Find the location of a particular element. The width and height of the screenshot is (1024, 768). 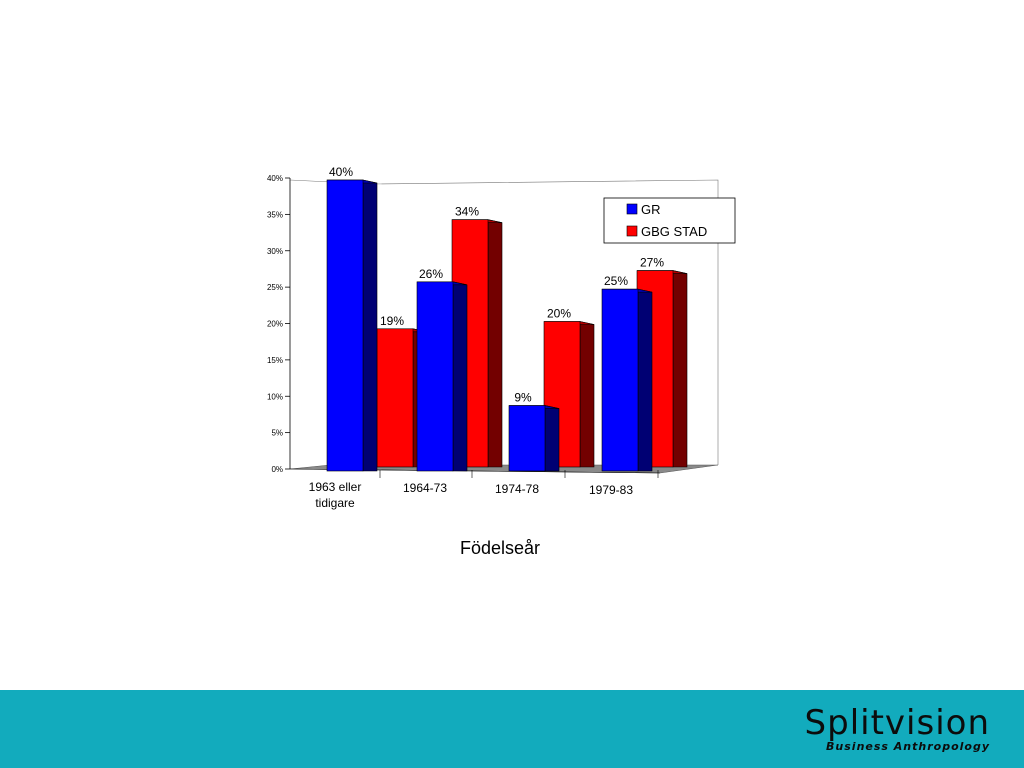

y-tick-label: 0% is located at coordinates (277, 469).